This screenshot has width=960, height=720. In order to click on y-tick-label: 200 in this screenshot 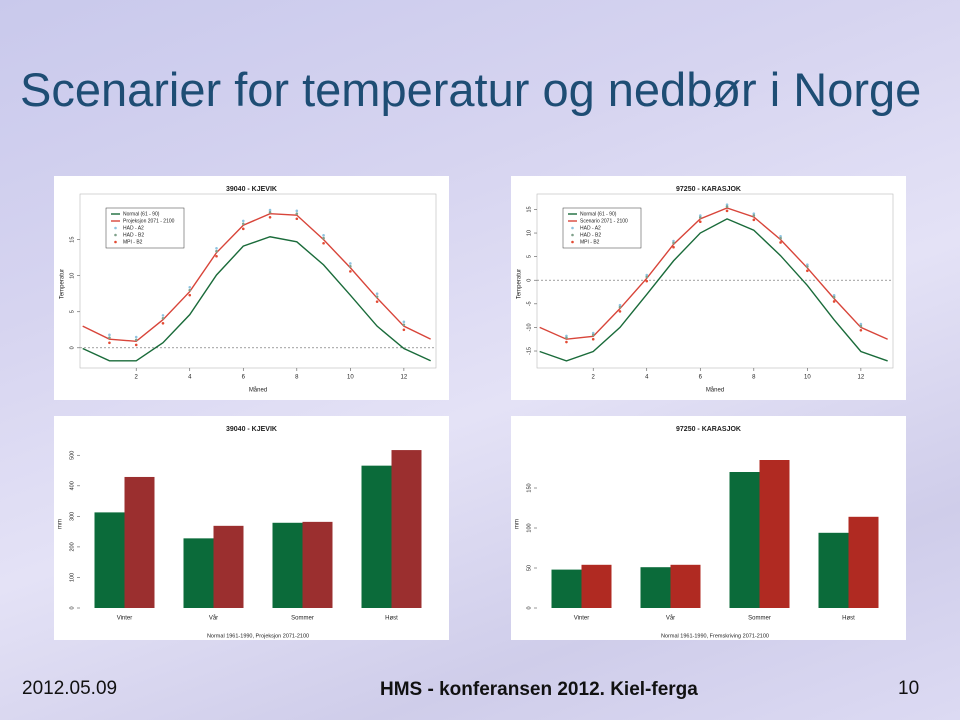, I will do `click(72, 546)`.